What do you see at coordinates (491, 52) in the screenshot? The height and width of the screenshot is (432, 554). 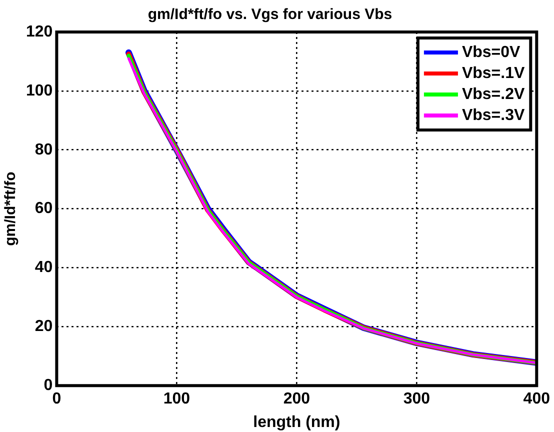 I see `legend-label: Vbs=0V` at bounding box center [491, 52].